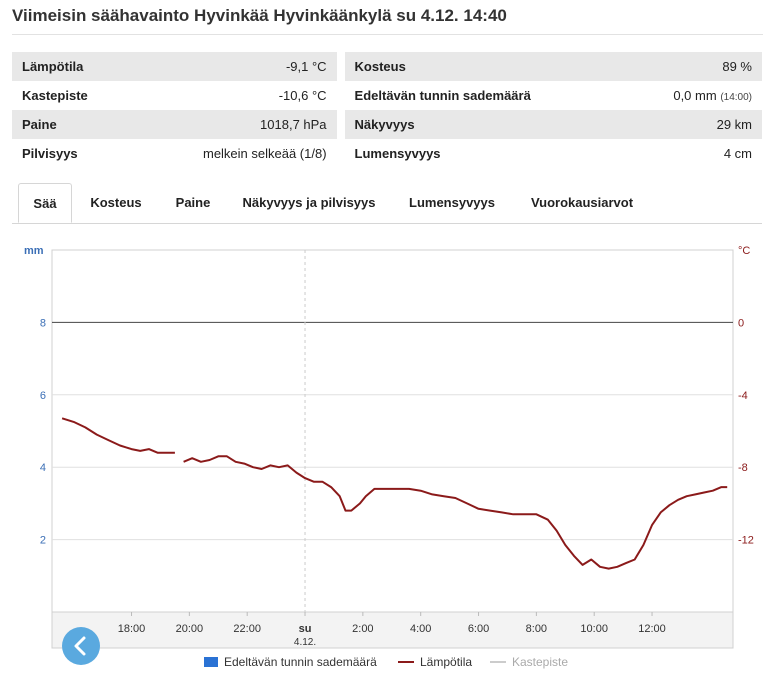 This screenshot has height=695, width=773. I want to click on observation-label: Näkyvyys, so click(483, 124).